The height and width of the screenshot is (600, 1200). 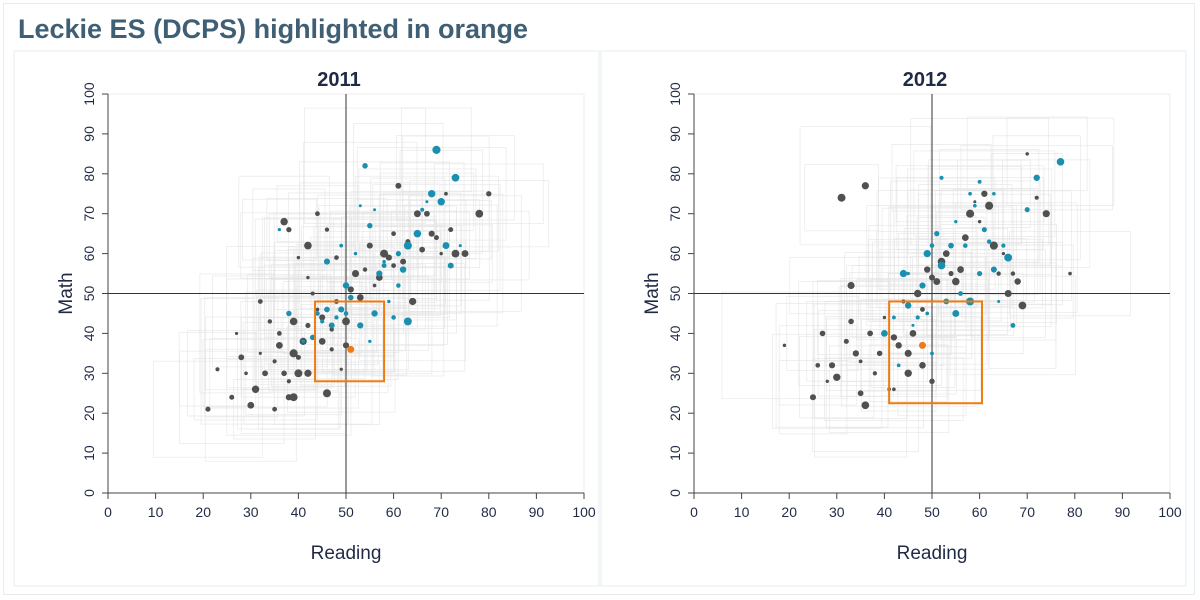 What do you see at coordinates (675, 294) in the screenshot?
I see `y-tick-label: 50` at bounding box center [675, 294].